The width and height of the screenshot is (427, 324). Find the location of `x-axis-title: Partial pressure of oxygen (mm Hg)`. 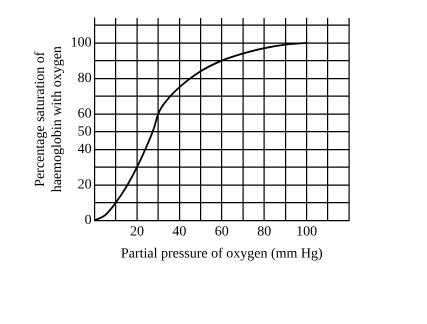

x-axis-title: Partial pressure of oxygen (mm Hg) is located at coordinates (222, 254).